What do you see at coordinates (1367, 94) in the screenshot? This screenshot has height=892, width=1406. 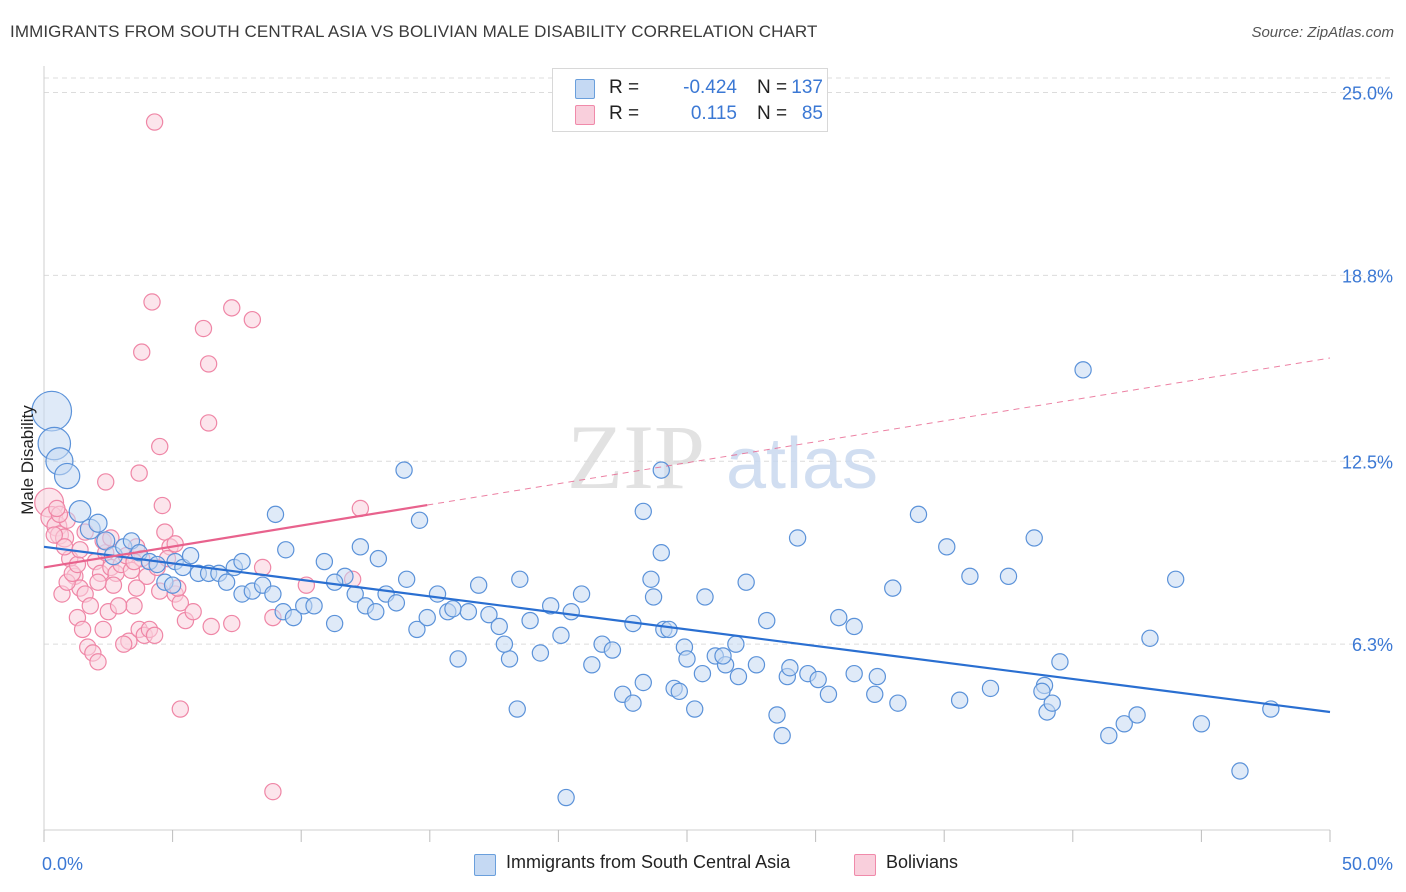 I see `y-tick-label: 25.0%` at bounding box center [1367, 94].